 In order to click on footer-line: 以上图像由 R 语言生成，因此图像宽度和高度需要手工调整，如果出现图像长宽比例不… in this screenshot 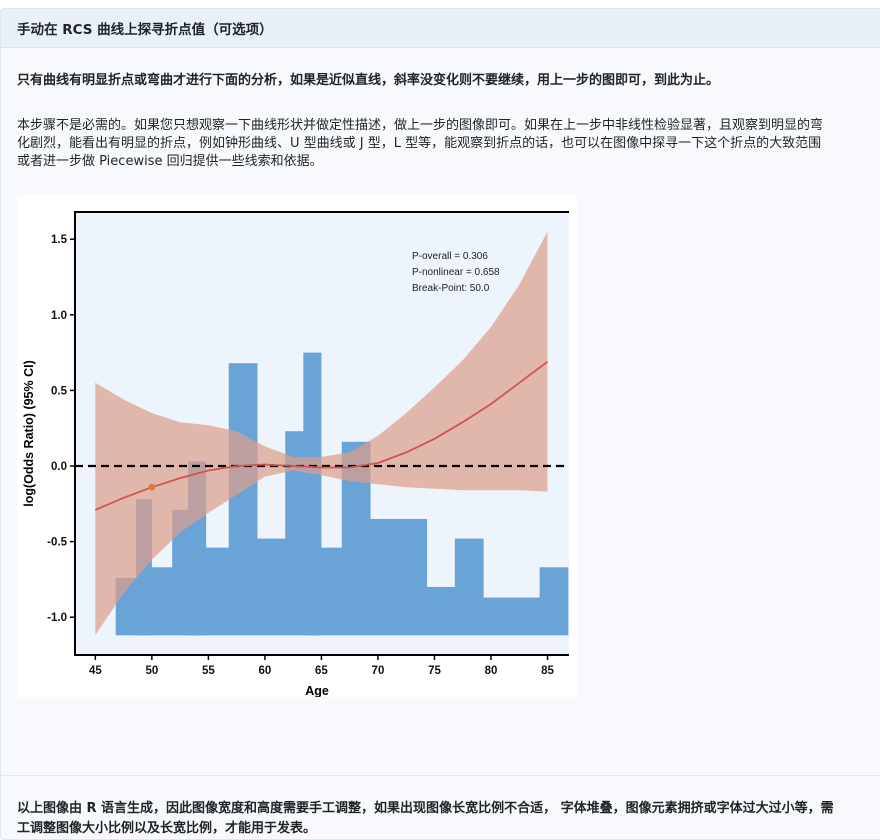, I will do `click(425, 808)`.